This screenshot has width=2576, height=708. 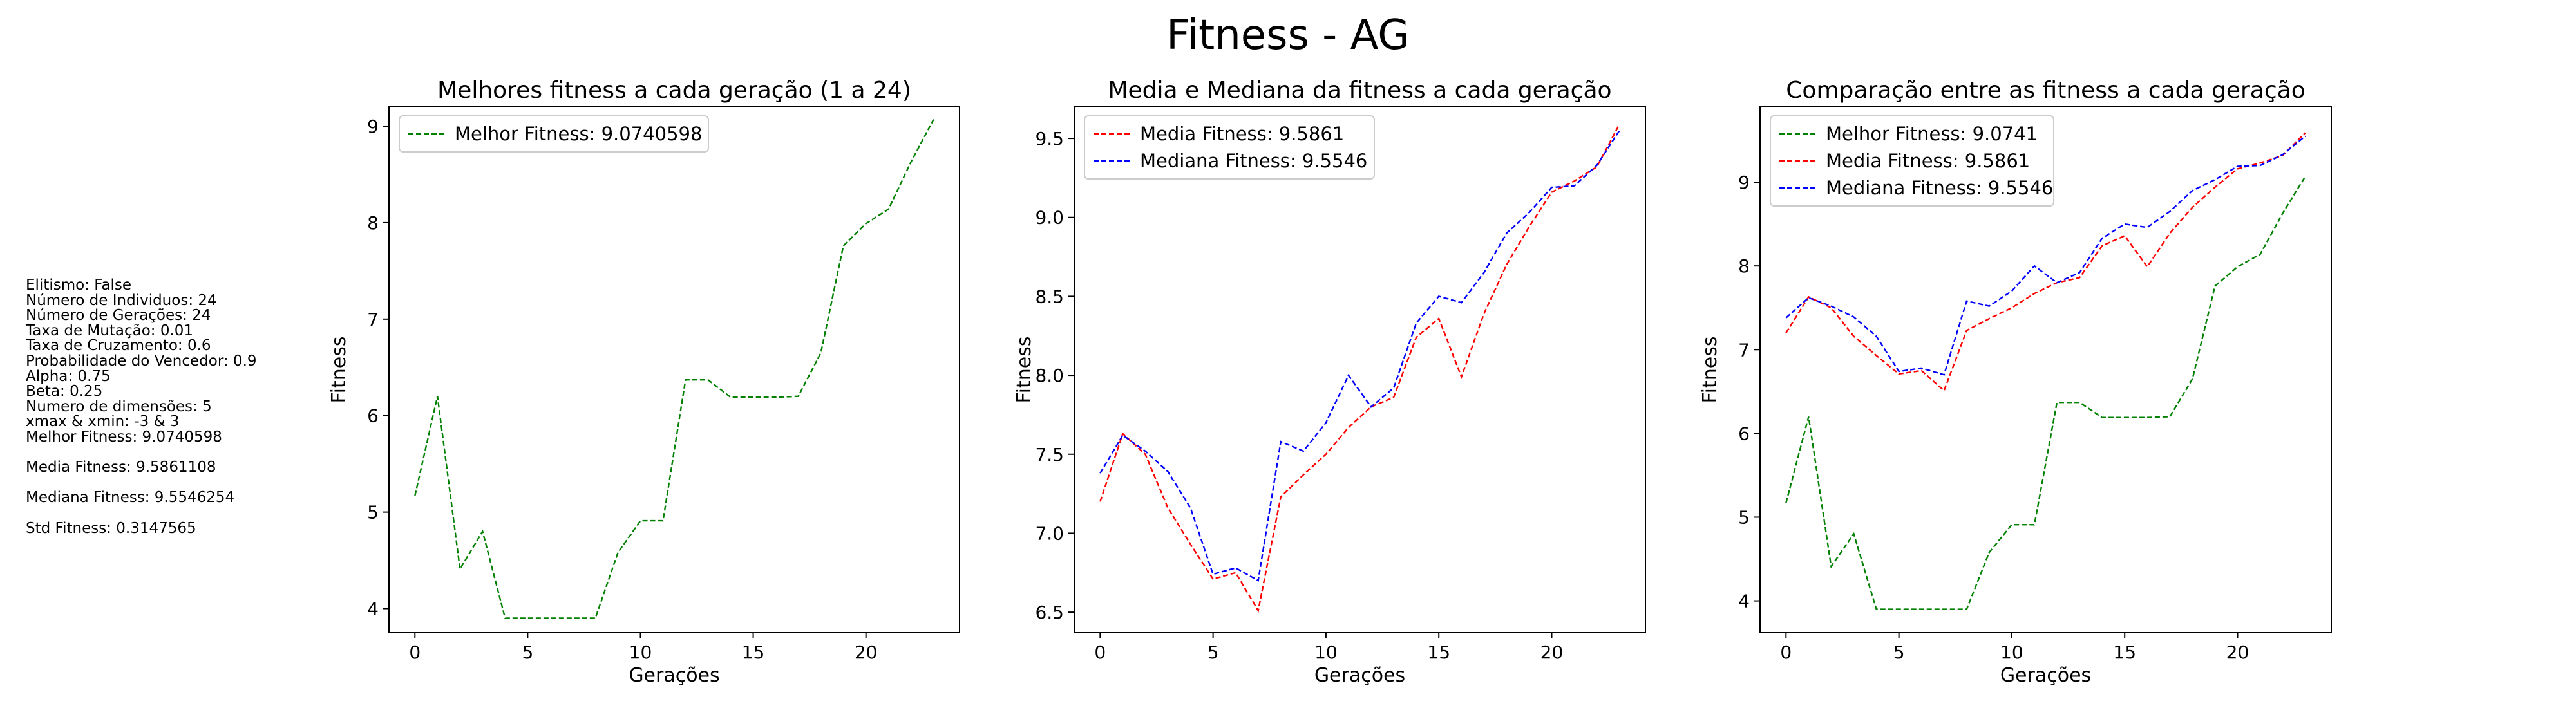 What do you see at coordinates (141, 360) in the screenshot?
I see `param-line: Probabilidade do Vencedor: 0.9` at bounding box center [141, 360].